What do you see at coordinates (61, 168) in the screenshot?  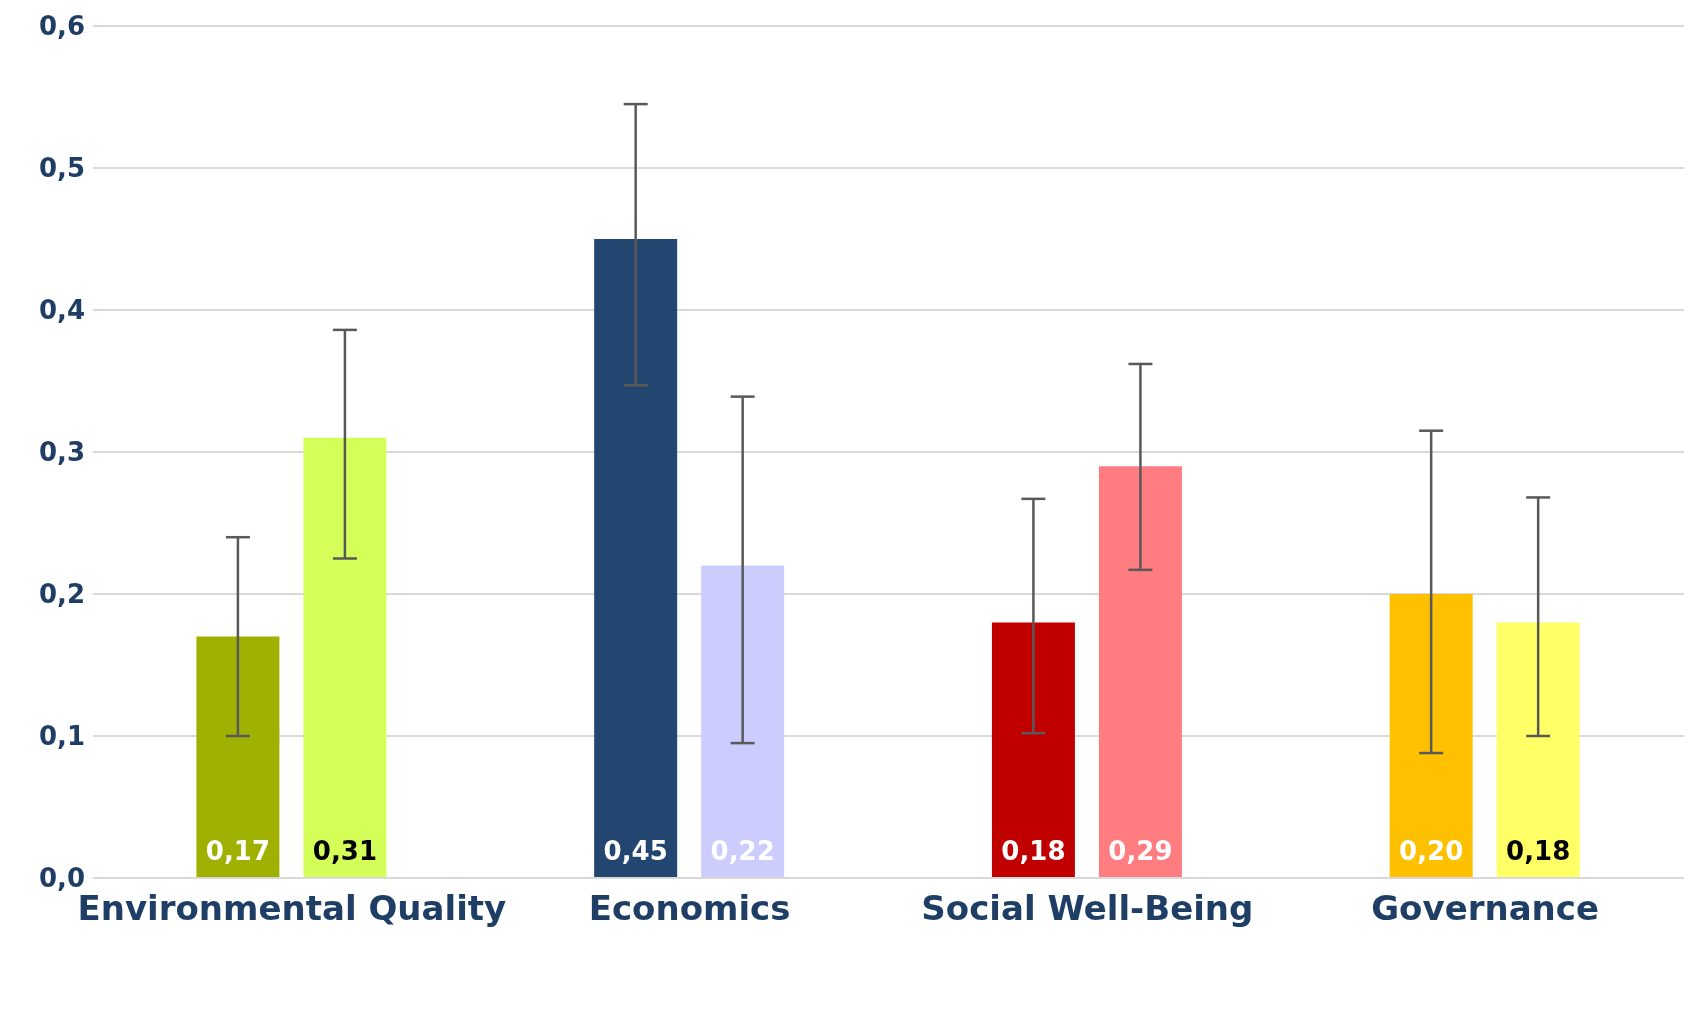 I see `y-tick-label: 0,5` at bounding box center [61, 168].